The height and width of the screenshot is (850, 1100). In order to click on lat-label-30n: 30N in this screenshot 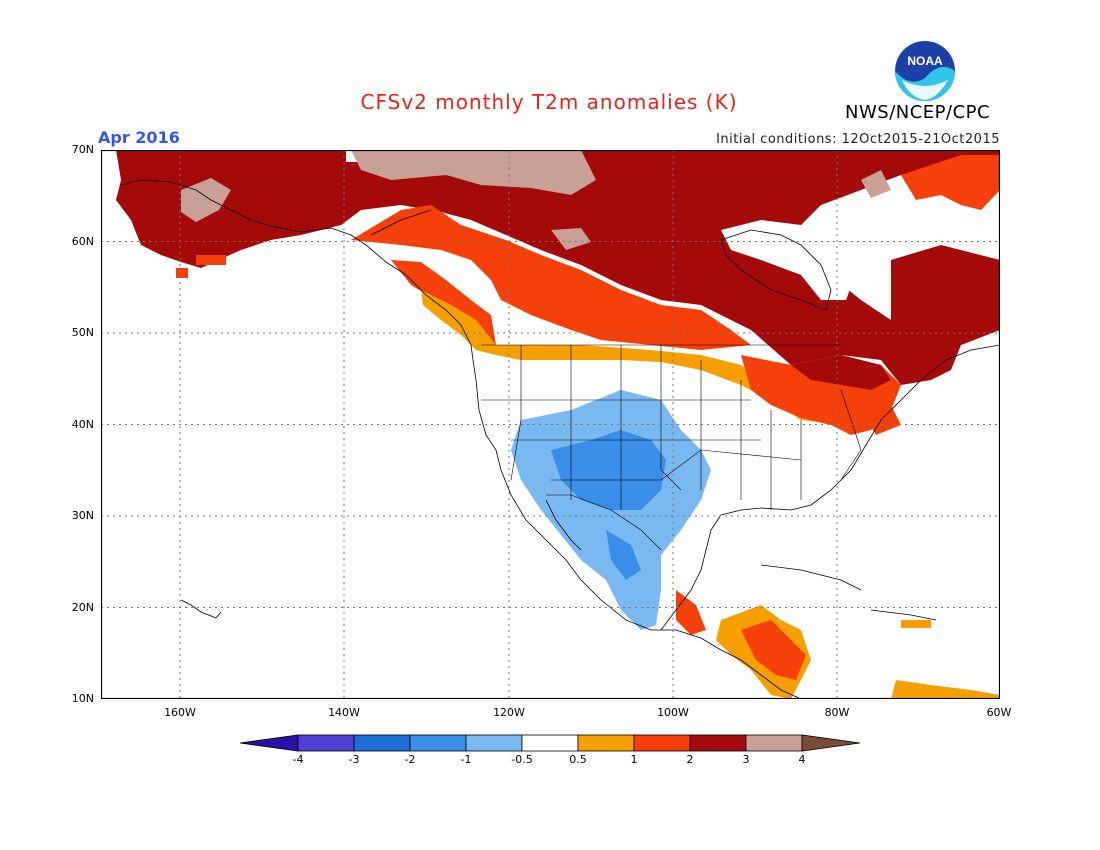, I will do `click(82, 515)`.